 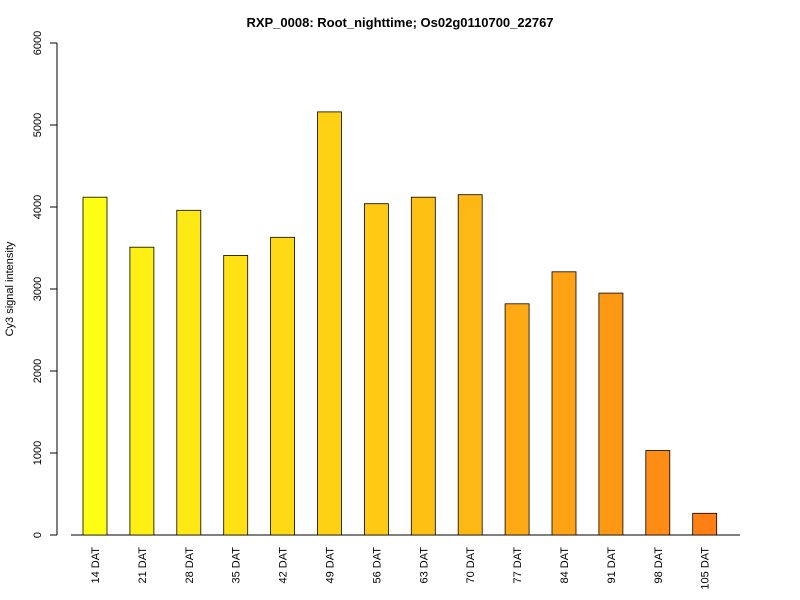 What do you see at coordinates (283, 386) in the screenshot?
I see `bar-42-dat` at bounding box center [283, 386].